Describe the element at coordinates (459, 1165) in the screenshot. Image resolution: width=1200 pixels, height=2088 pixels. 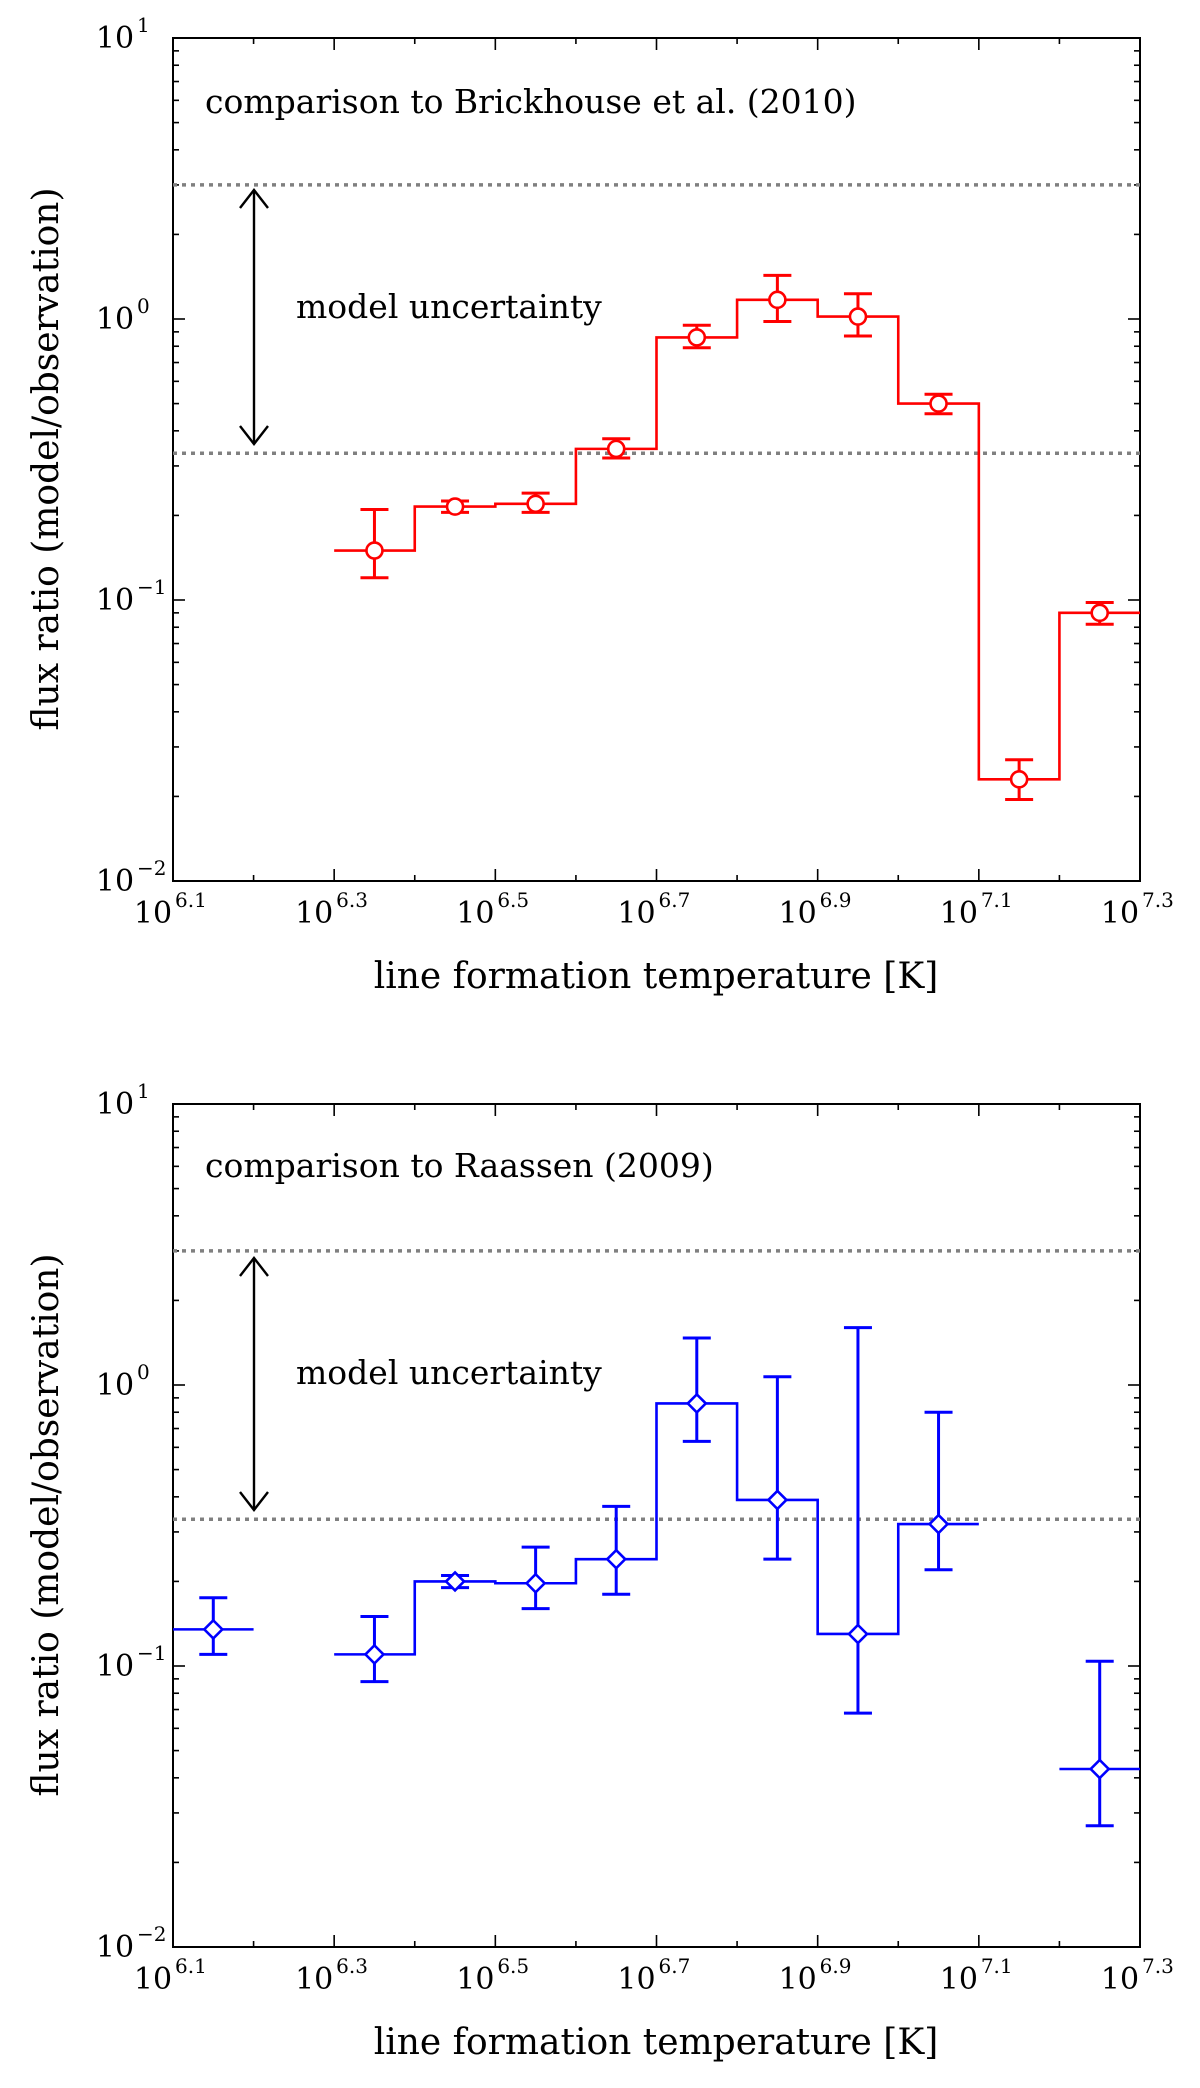
I see `panel-annotation: comparison to Raassen (2009)` at that location.